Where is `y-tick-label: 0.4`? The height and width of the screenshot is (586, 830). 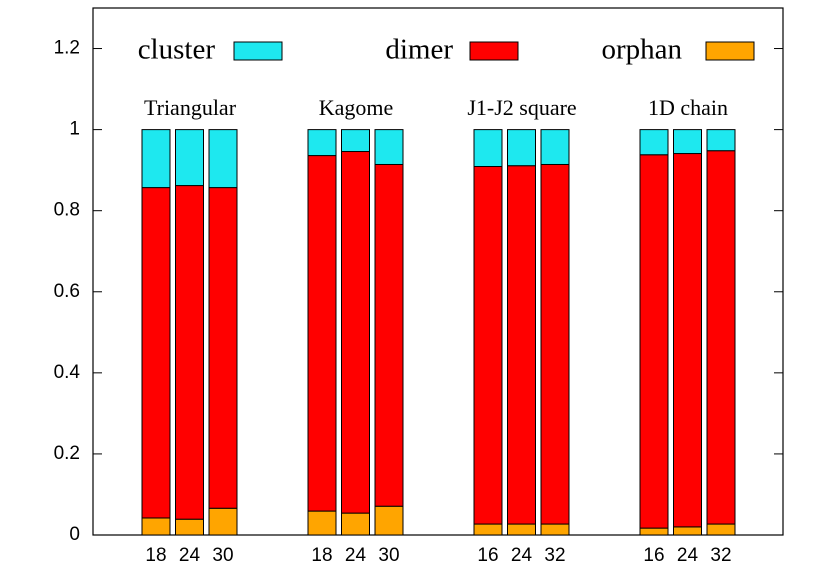 y-tick-label: 0.4 is located at coordinates (67, 372).